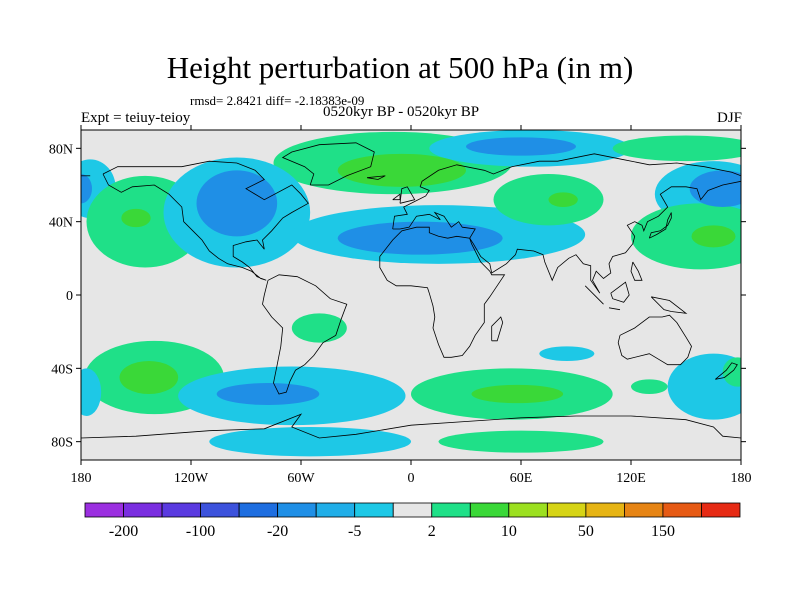 Image resolution: width=800 pixels, height=600 pixels. Describe the element at coordinates (631, 478) in the screenshot. I see `x-tick-label: 120E` at that location.